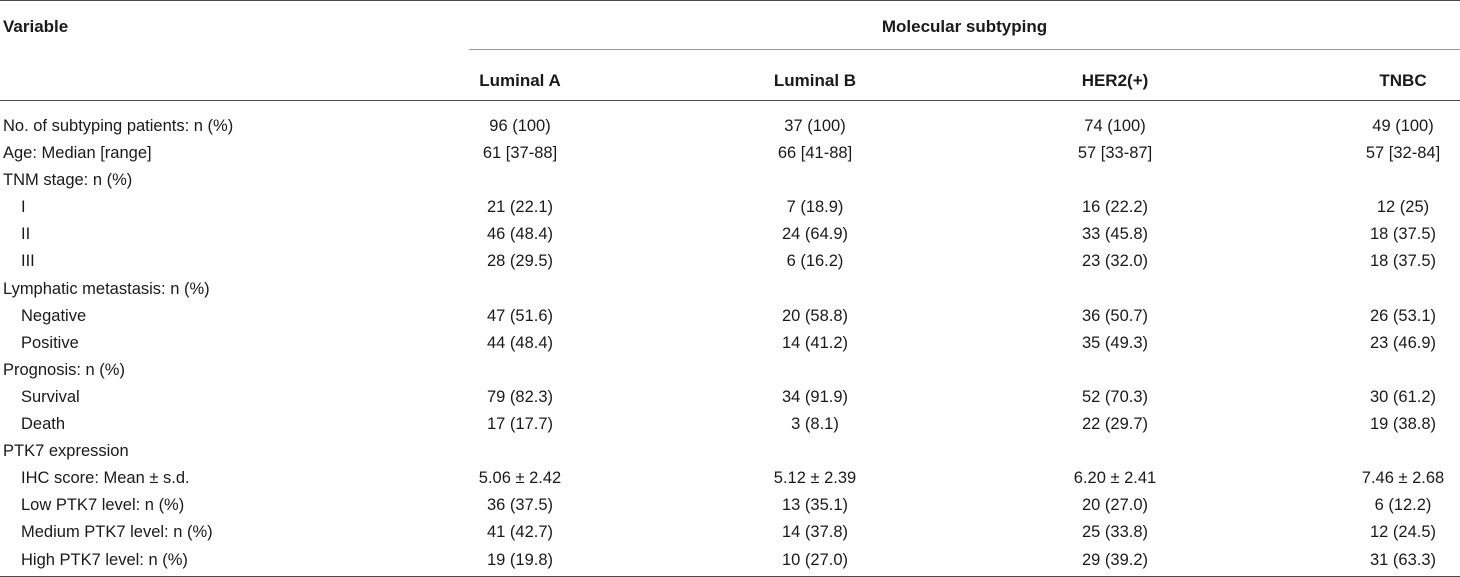 The image size is (1460, 577). What do you see at coordinates (1115, 532) in the screenshot?
I see `cell-her2: 25 (33.8)` at bounding box center [1115, 532].